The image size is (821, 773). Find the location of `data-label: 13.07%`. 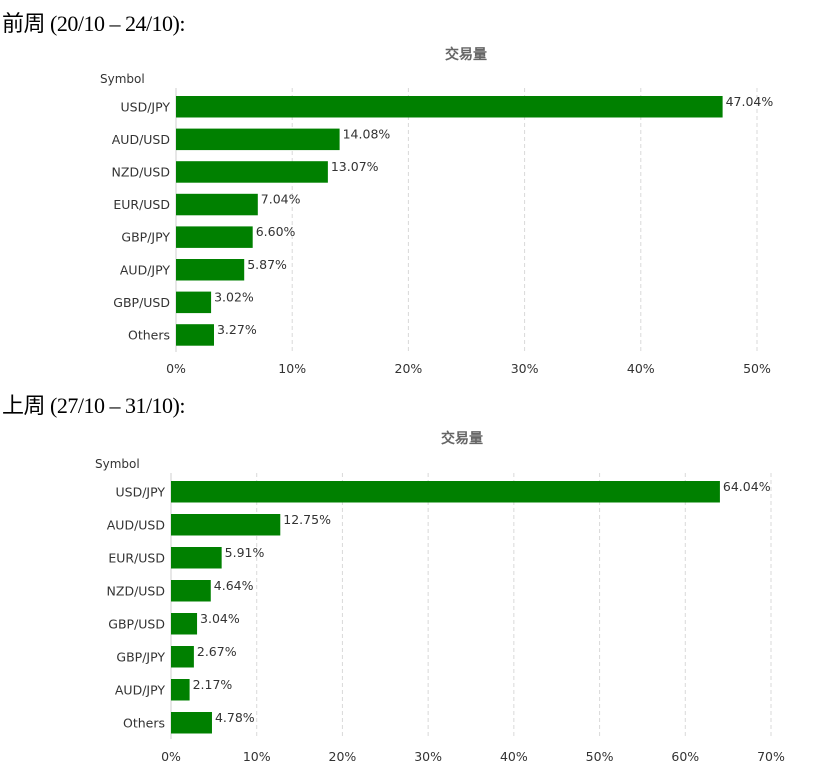

data-label: 13.07% is located at coordinates (355, 166).